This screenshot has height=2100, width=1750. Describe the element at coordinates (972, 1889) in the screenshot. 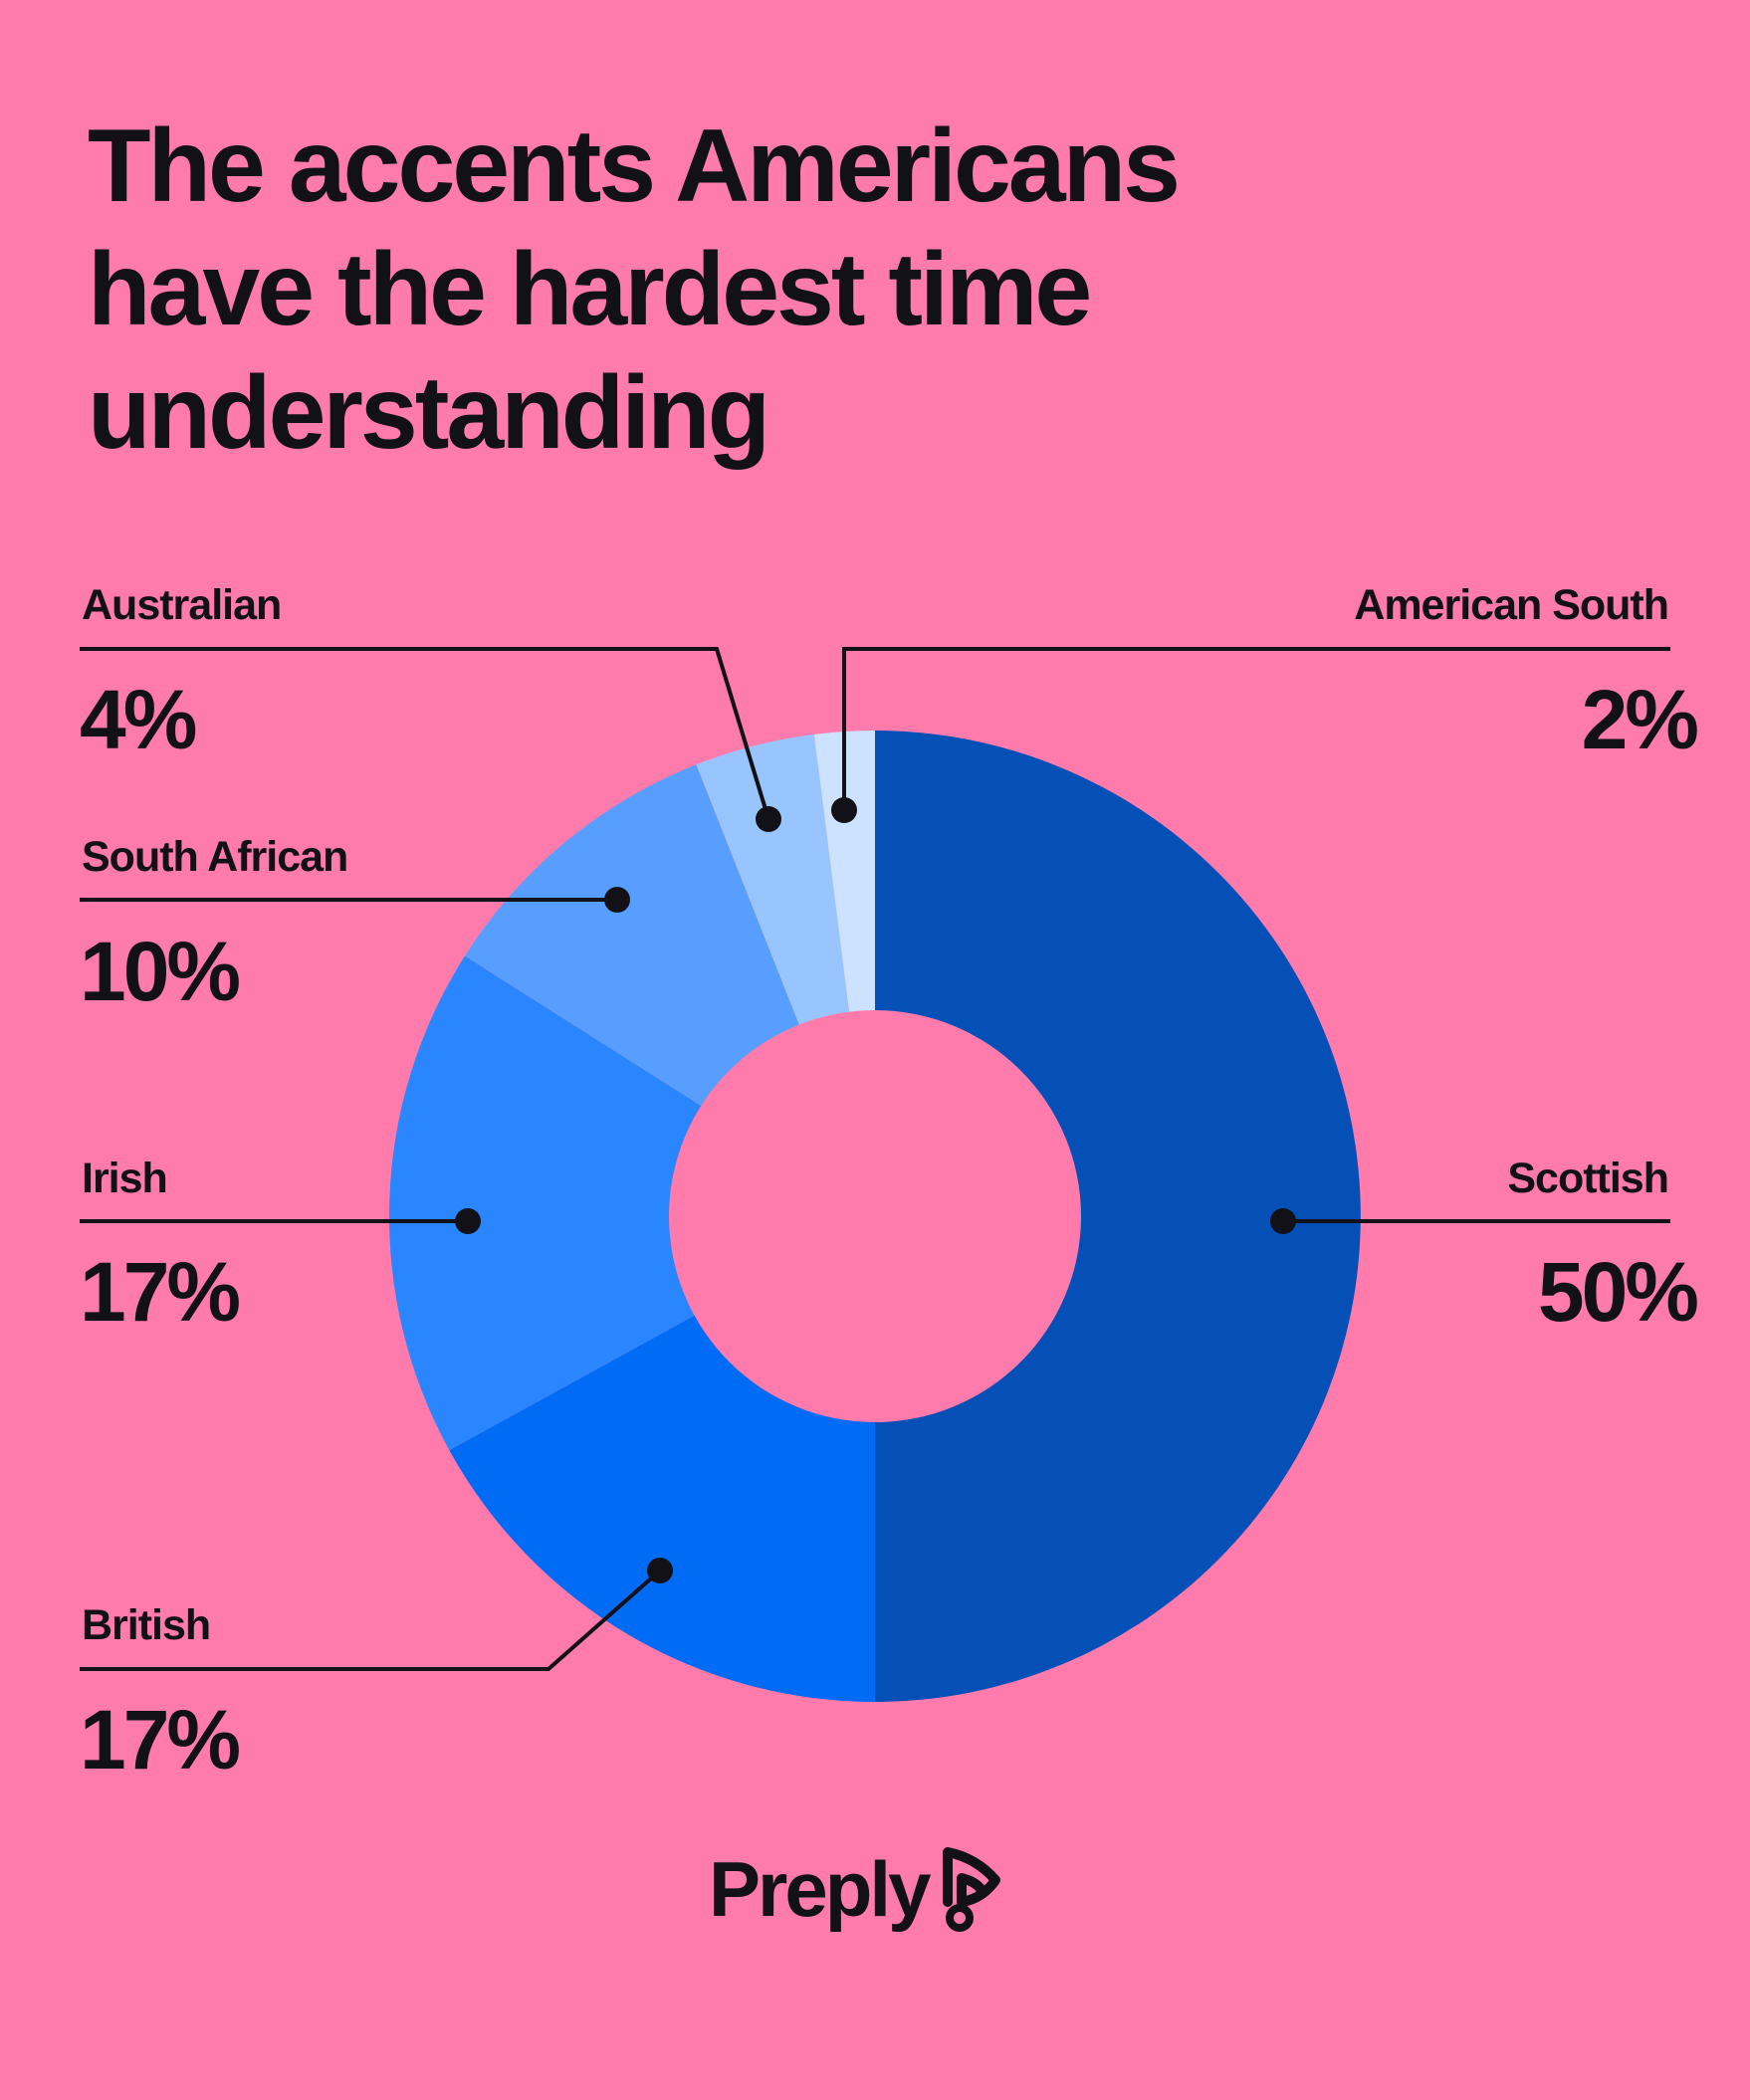

I see `preply-logo-icon` at that location.